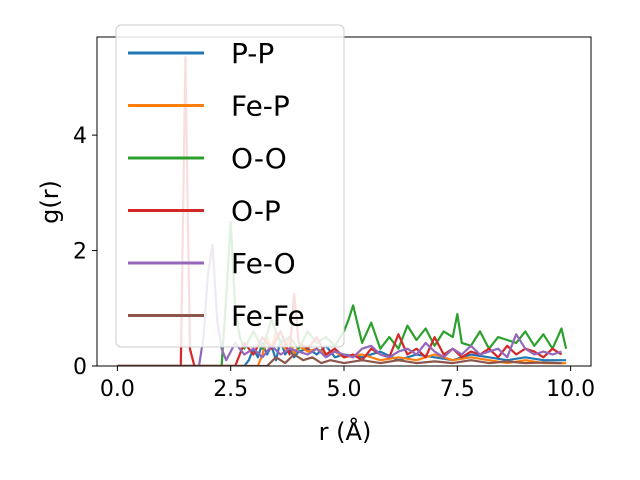  Describe the element at coordinates (80, 252) in the screenshot. I see `y-tick-label: 2` at that location.